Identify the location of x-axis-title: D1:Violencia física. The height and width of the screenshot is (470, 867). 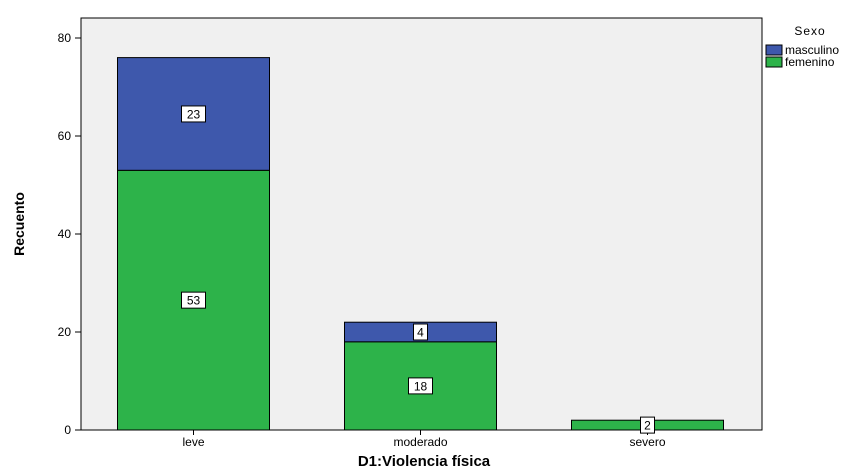
(424, 461).